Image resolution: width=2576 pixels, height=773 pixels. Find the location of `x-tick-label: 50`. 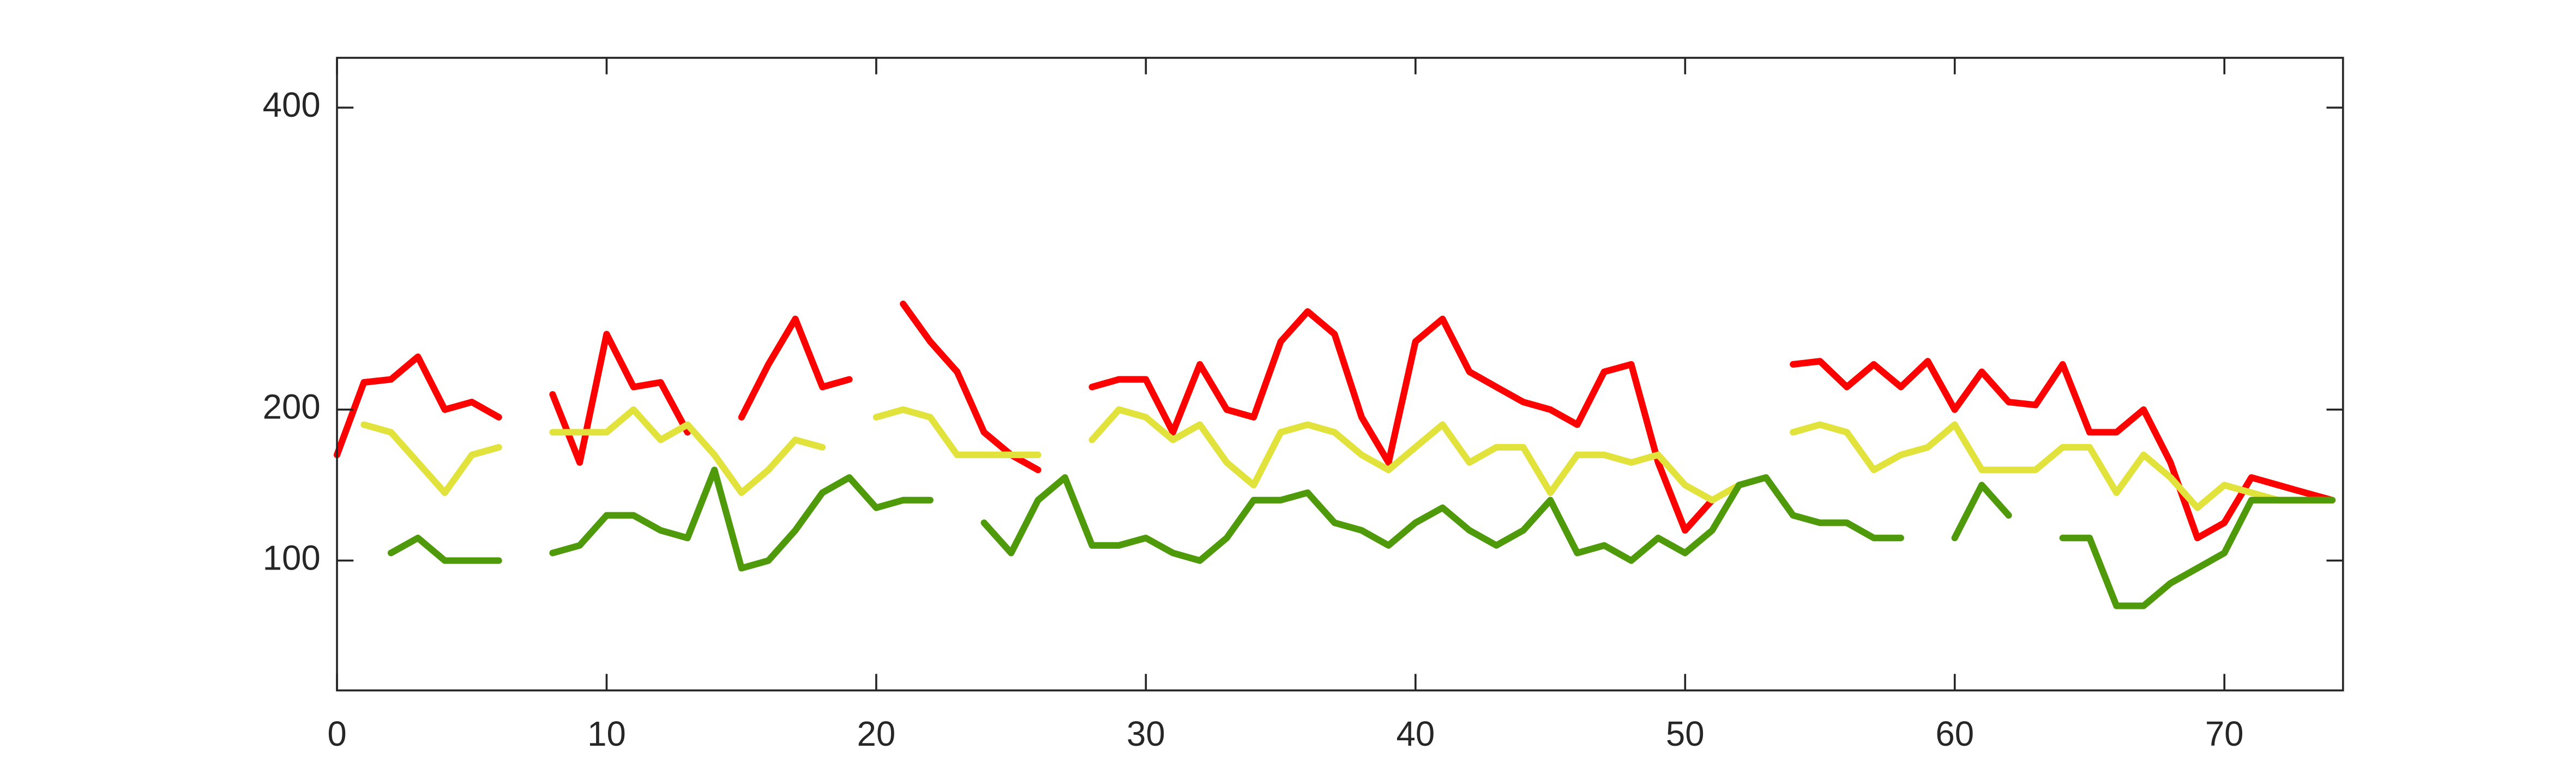

x-tick-label: 50 is located at coordinates (1685, 734).